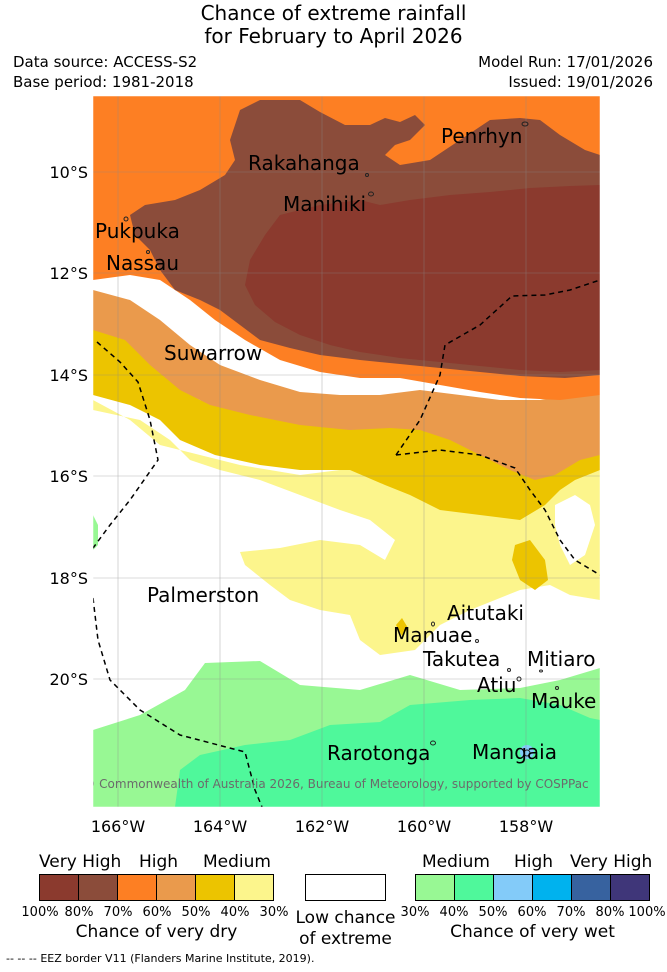  What do you see at coordinates (68, 679) in the screenshot?
I see `lat-tick: 20°S` at bounding box center [68, 679].